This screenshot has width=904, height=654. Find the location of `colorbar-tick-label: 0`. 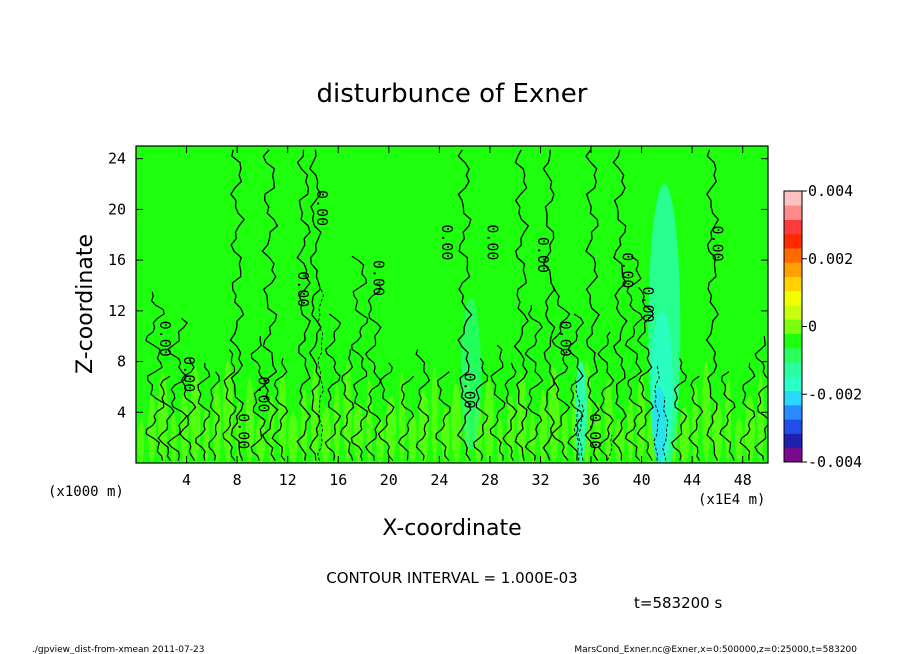

colorbar-tick-label: 0 is located at coordinates (812, 327).